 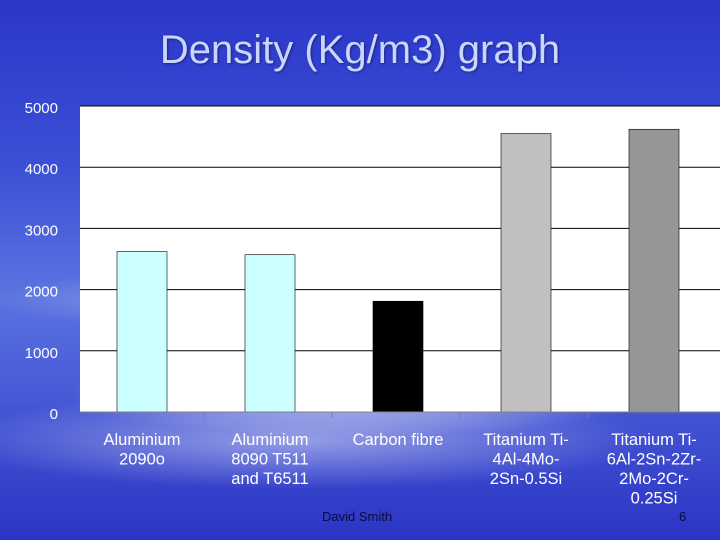 I want to click on x-tick-label-line: 6Al-2Sn-2Zr-, so click(x=654, y=460).